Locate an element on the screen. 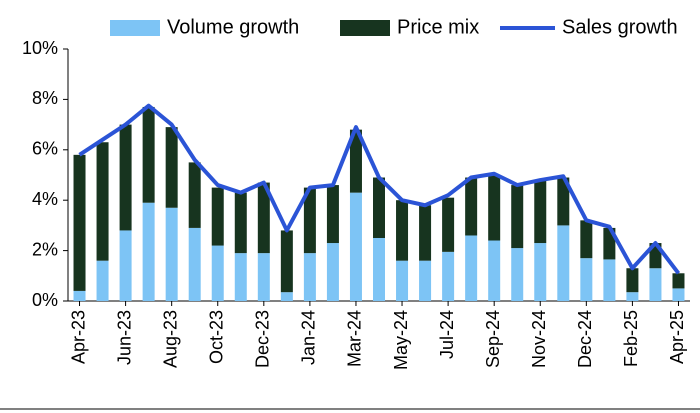  x-tick-label: Nov-24 is located at coordinates (539, 339).